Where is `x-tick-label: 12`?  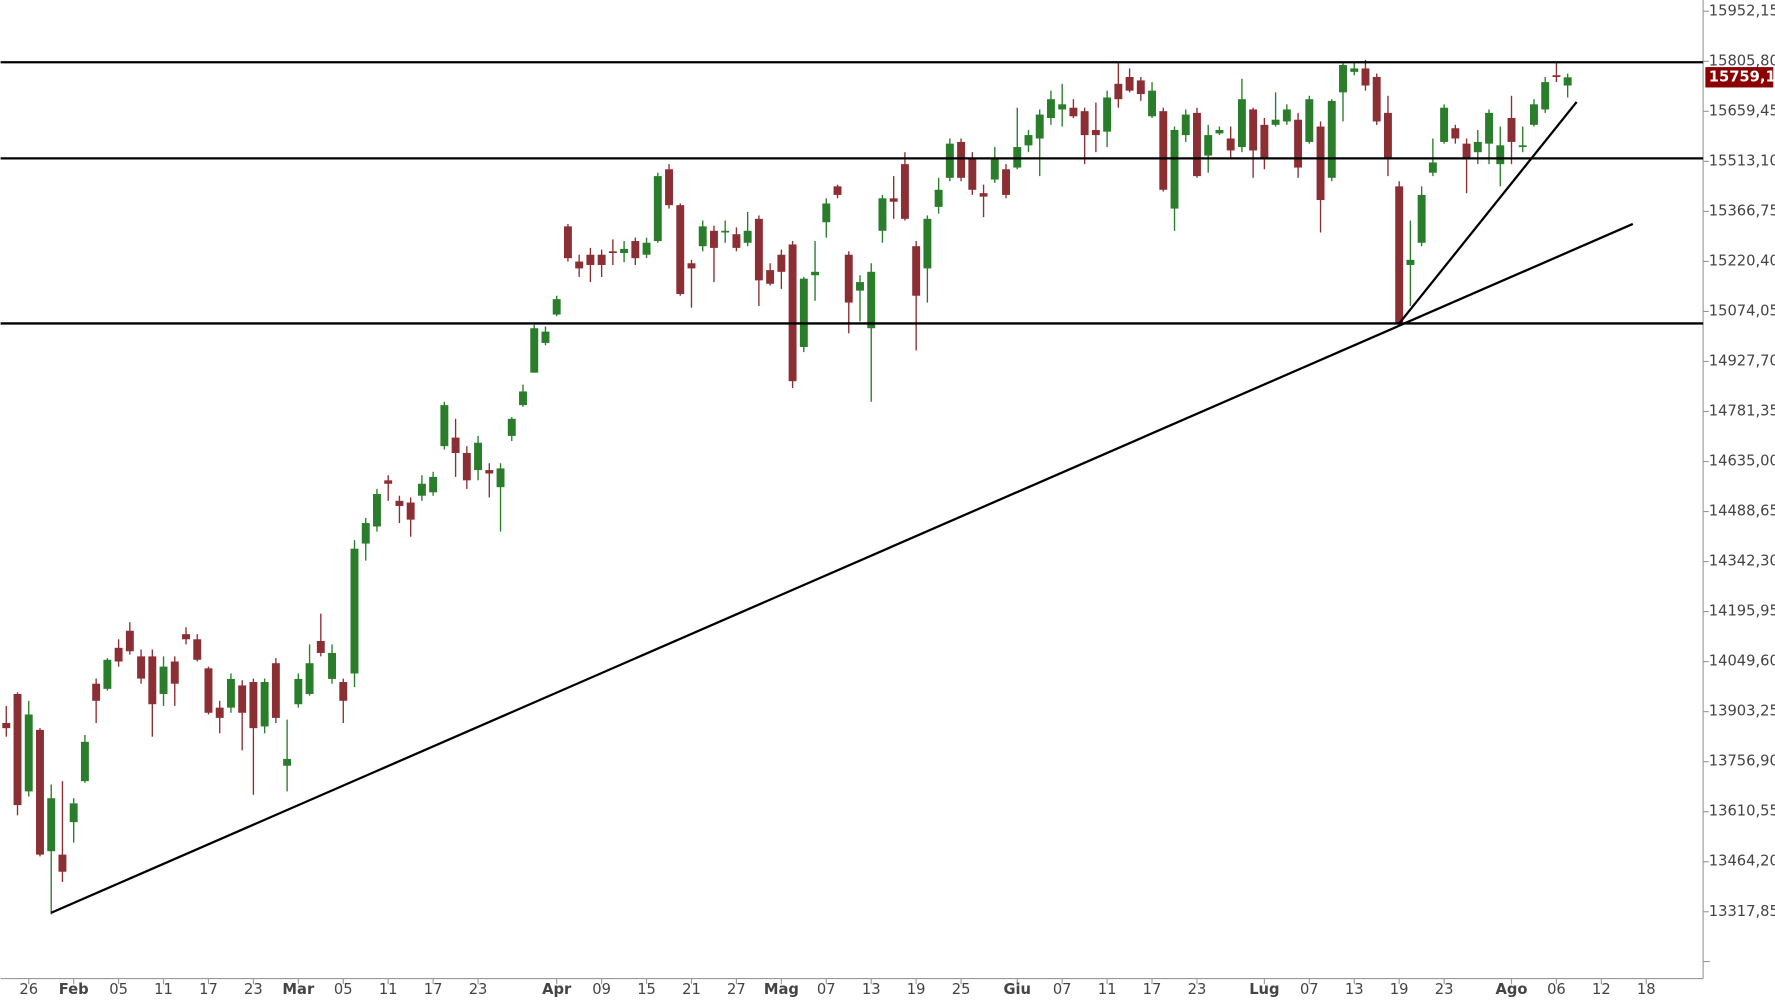 x-tick-label: 12 is located at coordinates (1601, 989).